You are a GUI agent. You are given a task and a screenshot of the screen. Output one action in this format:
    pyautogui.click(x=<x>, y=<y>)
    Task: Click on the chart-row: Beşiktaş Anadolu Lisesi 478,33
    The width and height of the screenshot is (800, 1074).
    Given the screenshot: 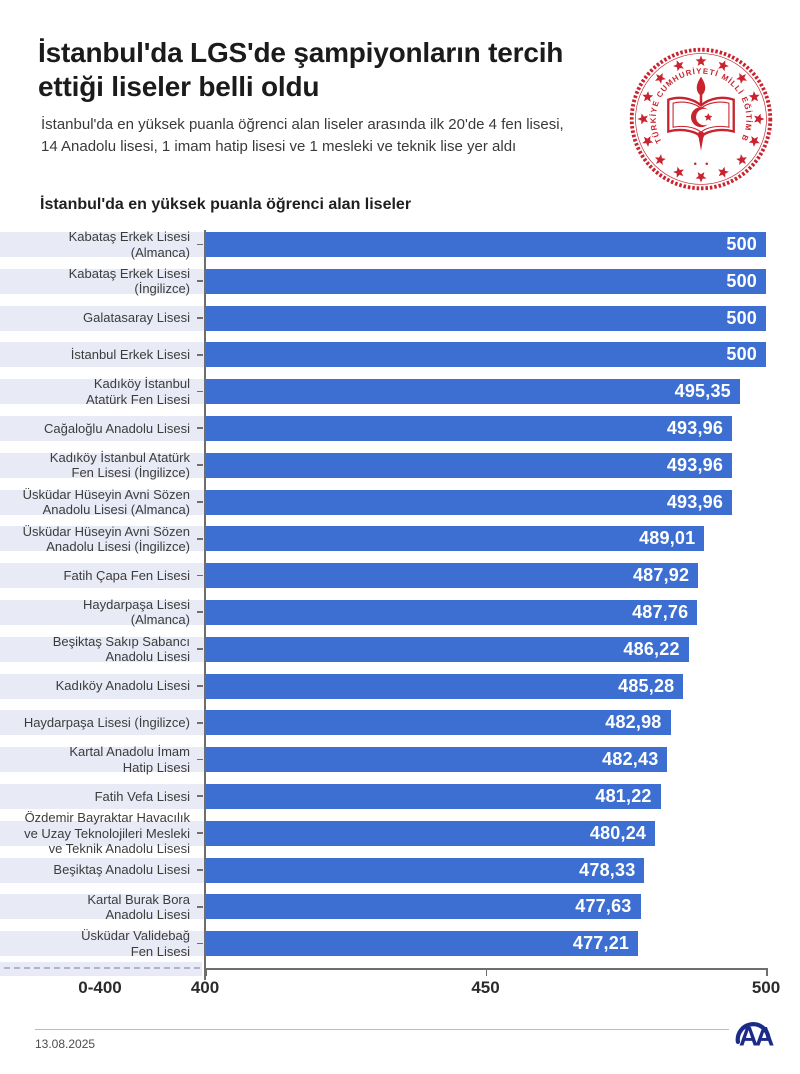 What is the action you would take?
    pyautogui.click(x=400, y=870)
    